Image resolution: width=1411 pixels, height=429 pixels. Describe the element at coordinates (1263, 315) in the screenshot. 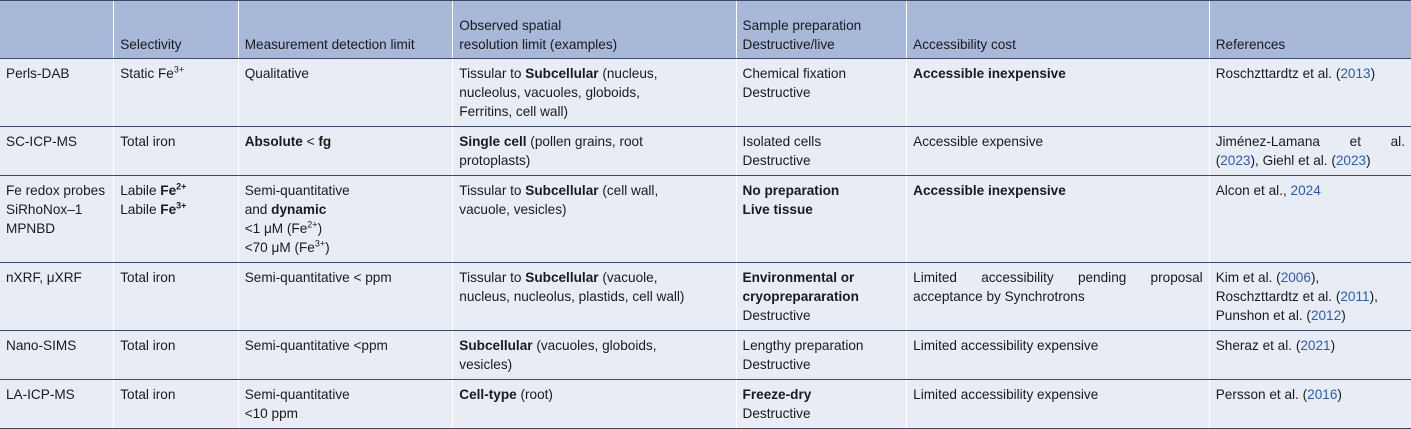

I see `reference-author: Punshon et al. (` at that location.